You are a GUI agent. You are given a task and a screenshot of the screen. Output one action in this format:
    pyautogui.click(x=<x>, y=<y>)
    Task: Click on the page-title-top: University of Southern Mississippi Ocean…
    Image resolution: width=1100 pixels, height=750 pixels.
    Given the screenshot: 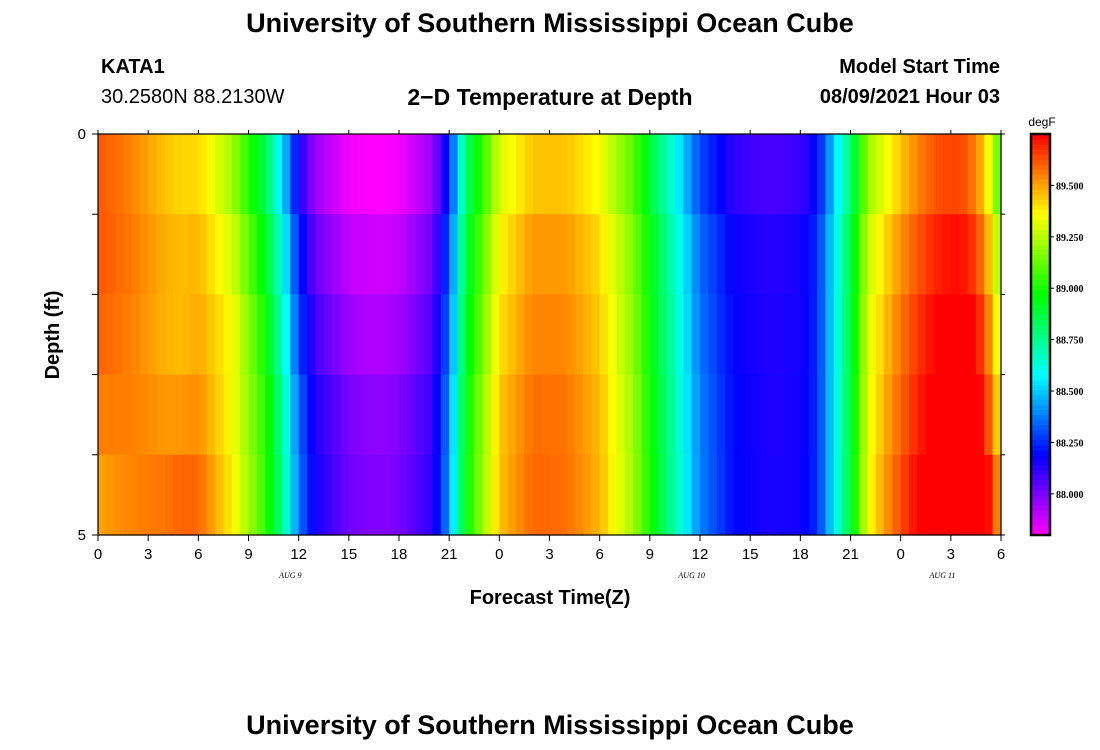 What is the action you would take?
    pyautogui.click(x=550, y=23)
    